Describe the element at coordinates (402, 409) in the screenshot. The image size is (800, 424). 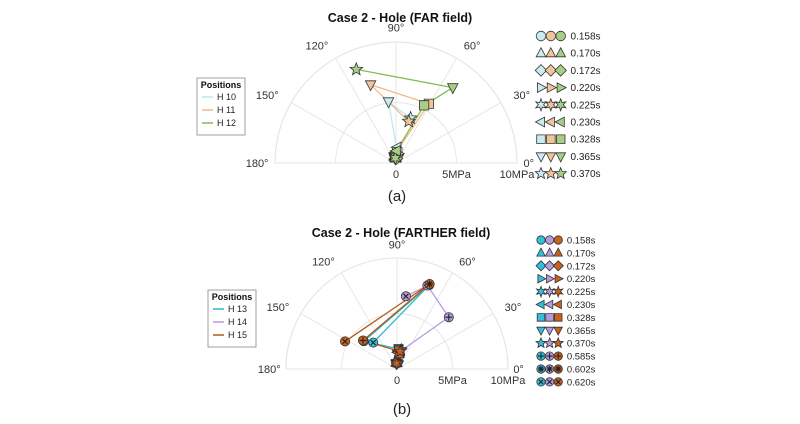
I see `caption-b: (b)` at that location.